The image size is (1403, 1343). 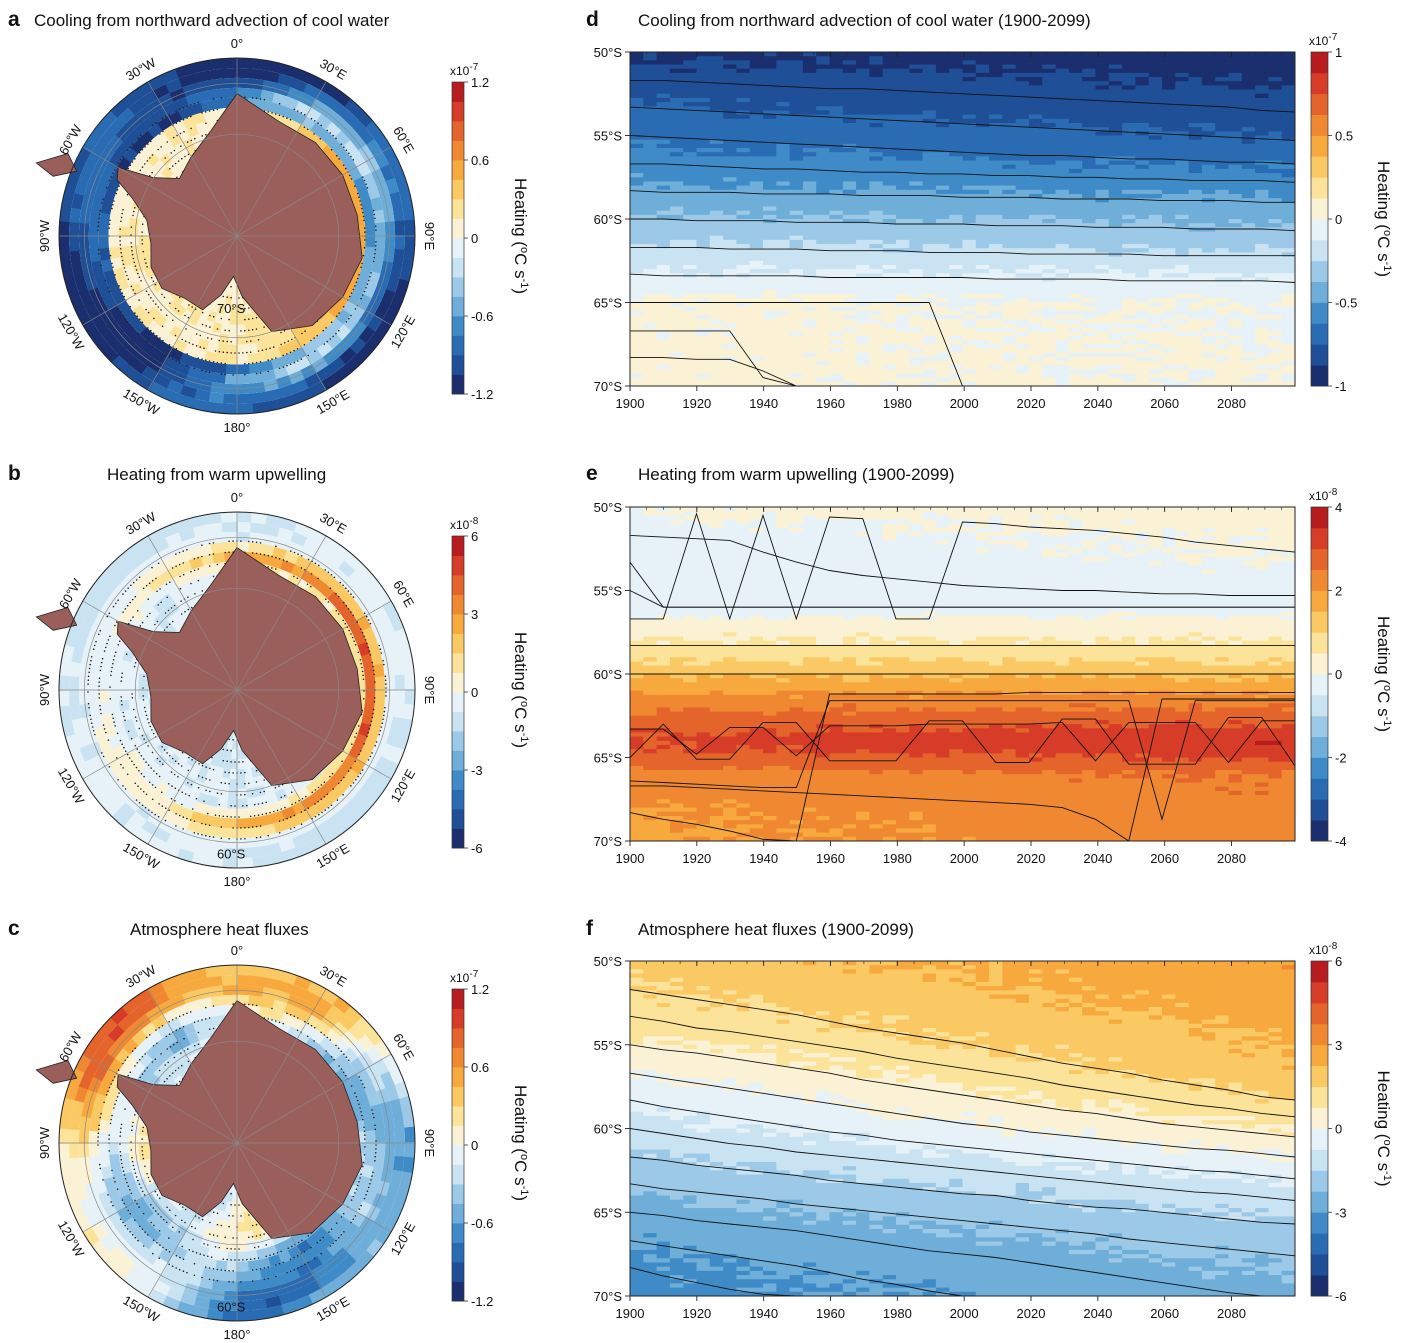 I want to click on panel-b-colorbar-swatch, so click(x=458, y=760).